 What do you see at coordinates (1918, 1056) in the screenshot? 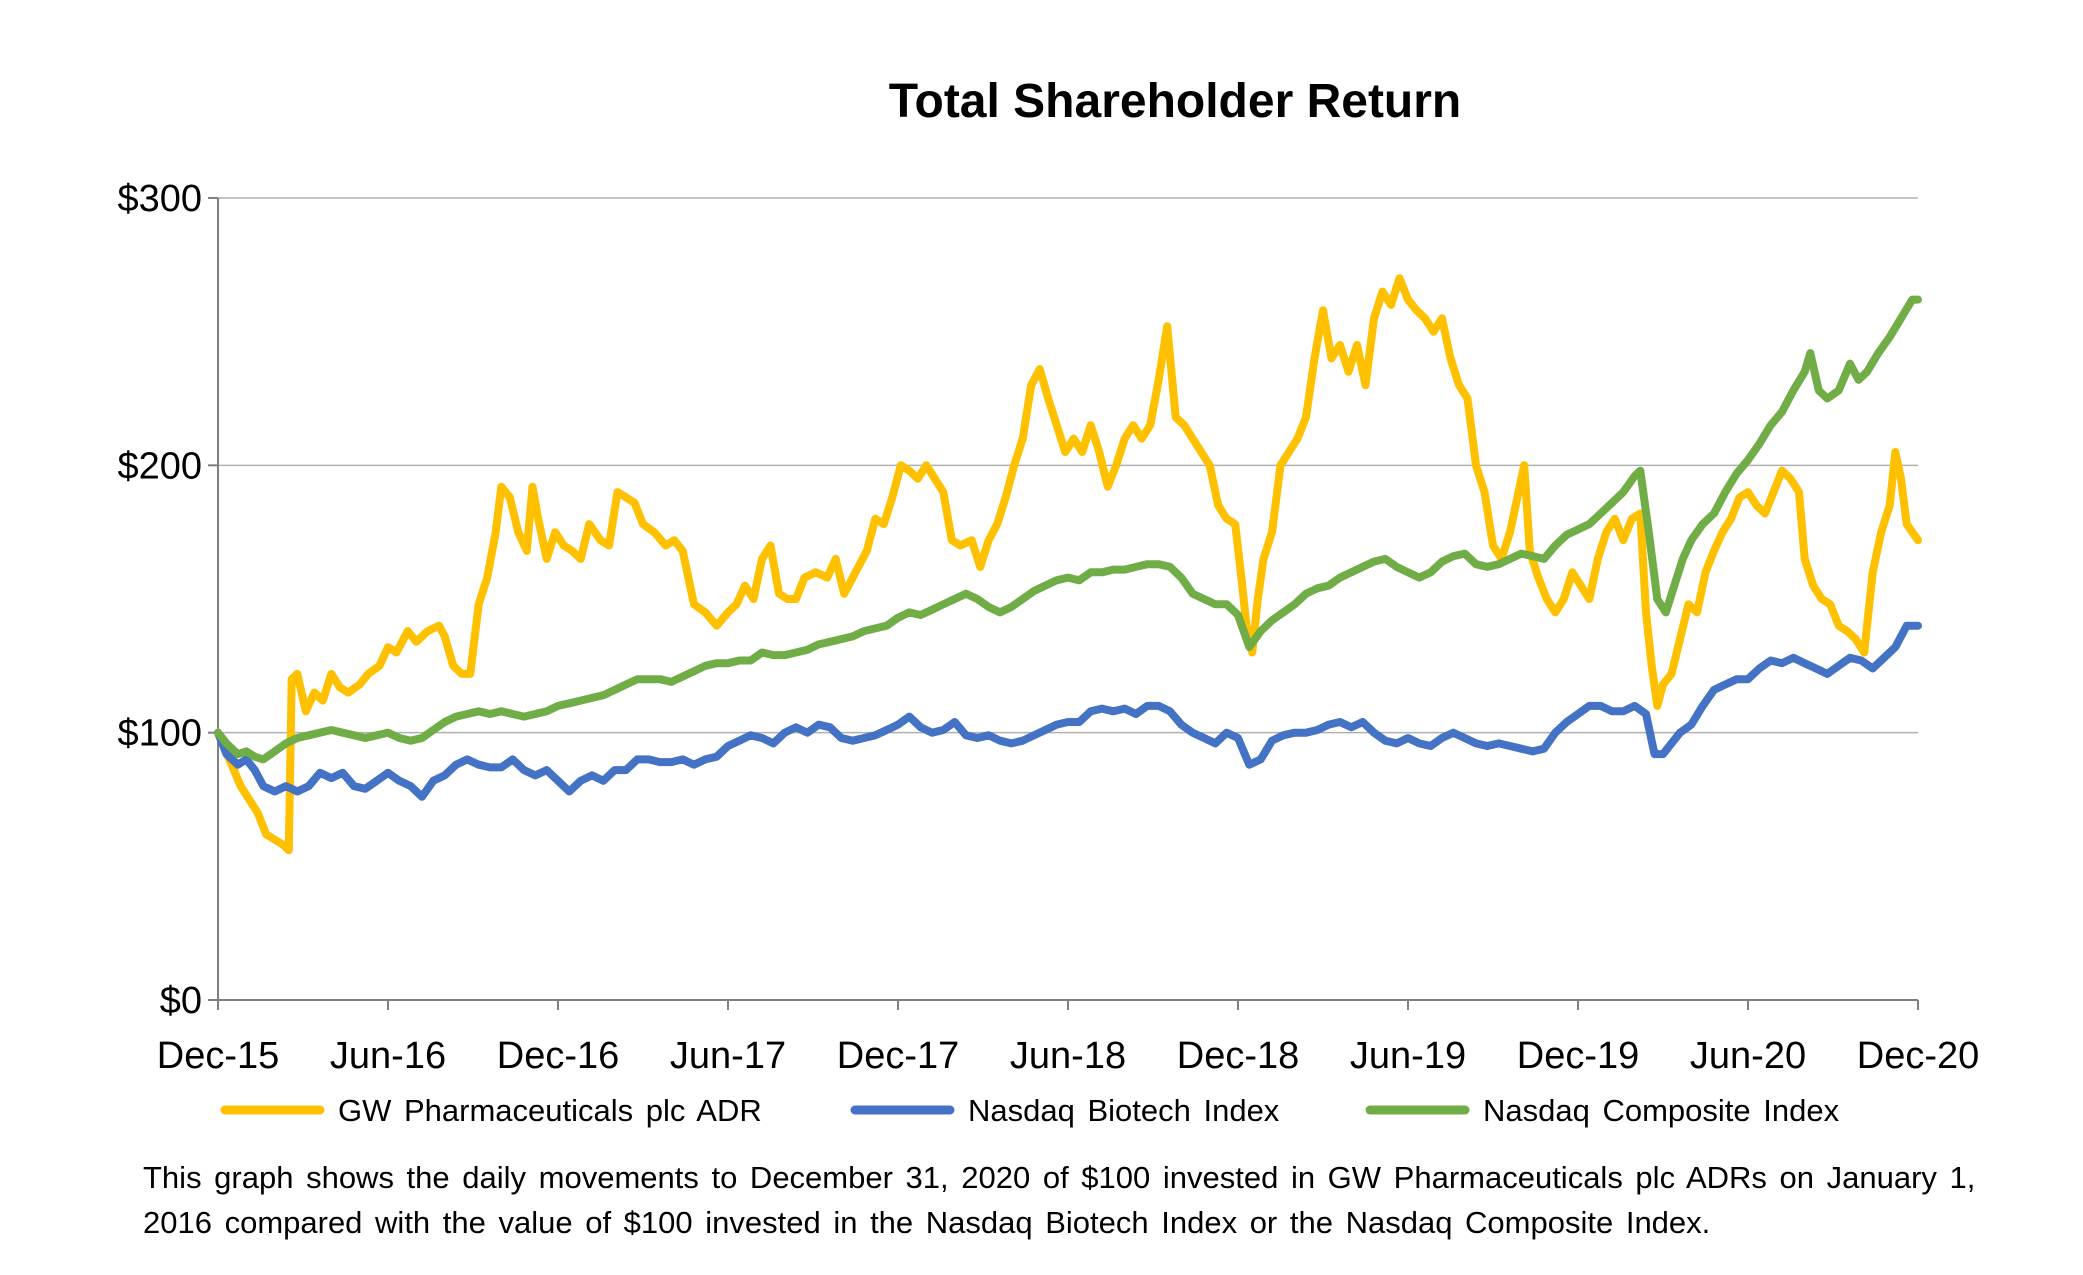
I see `x-tick-label: Dec-20` at bounding box center [1918, 1056].